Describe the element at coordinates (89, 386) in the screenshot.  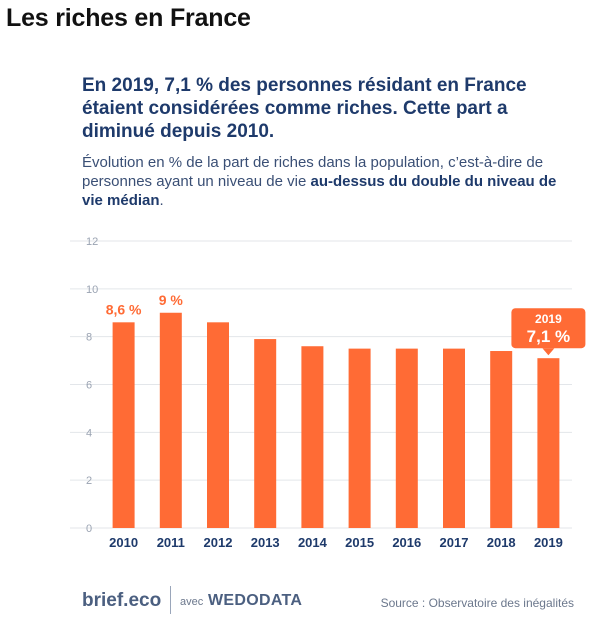
I see `y-tick-label: 6` at that location.